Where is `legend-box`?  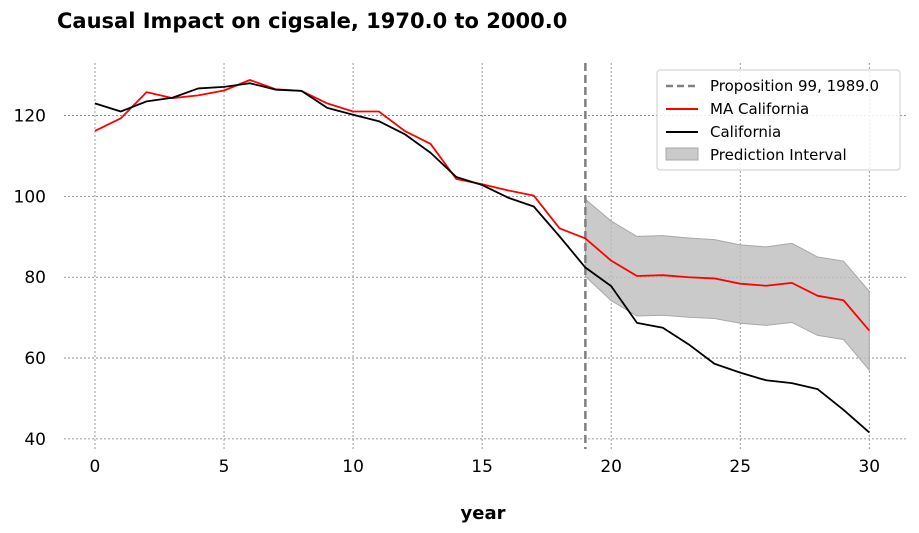 legend-box is located at coordinates (778, 120).